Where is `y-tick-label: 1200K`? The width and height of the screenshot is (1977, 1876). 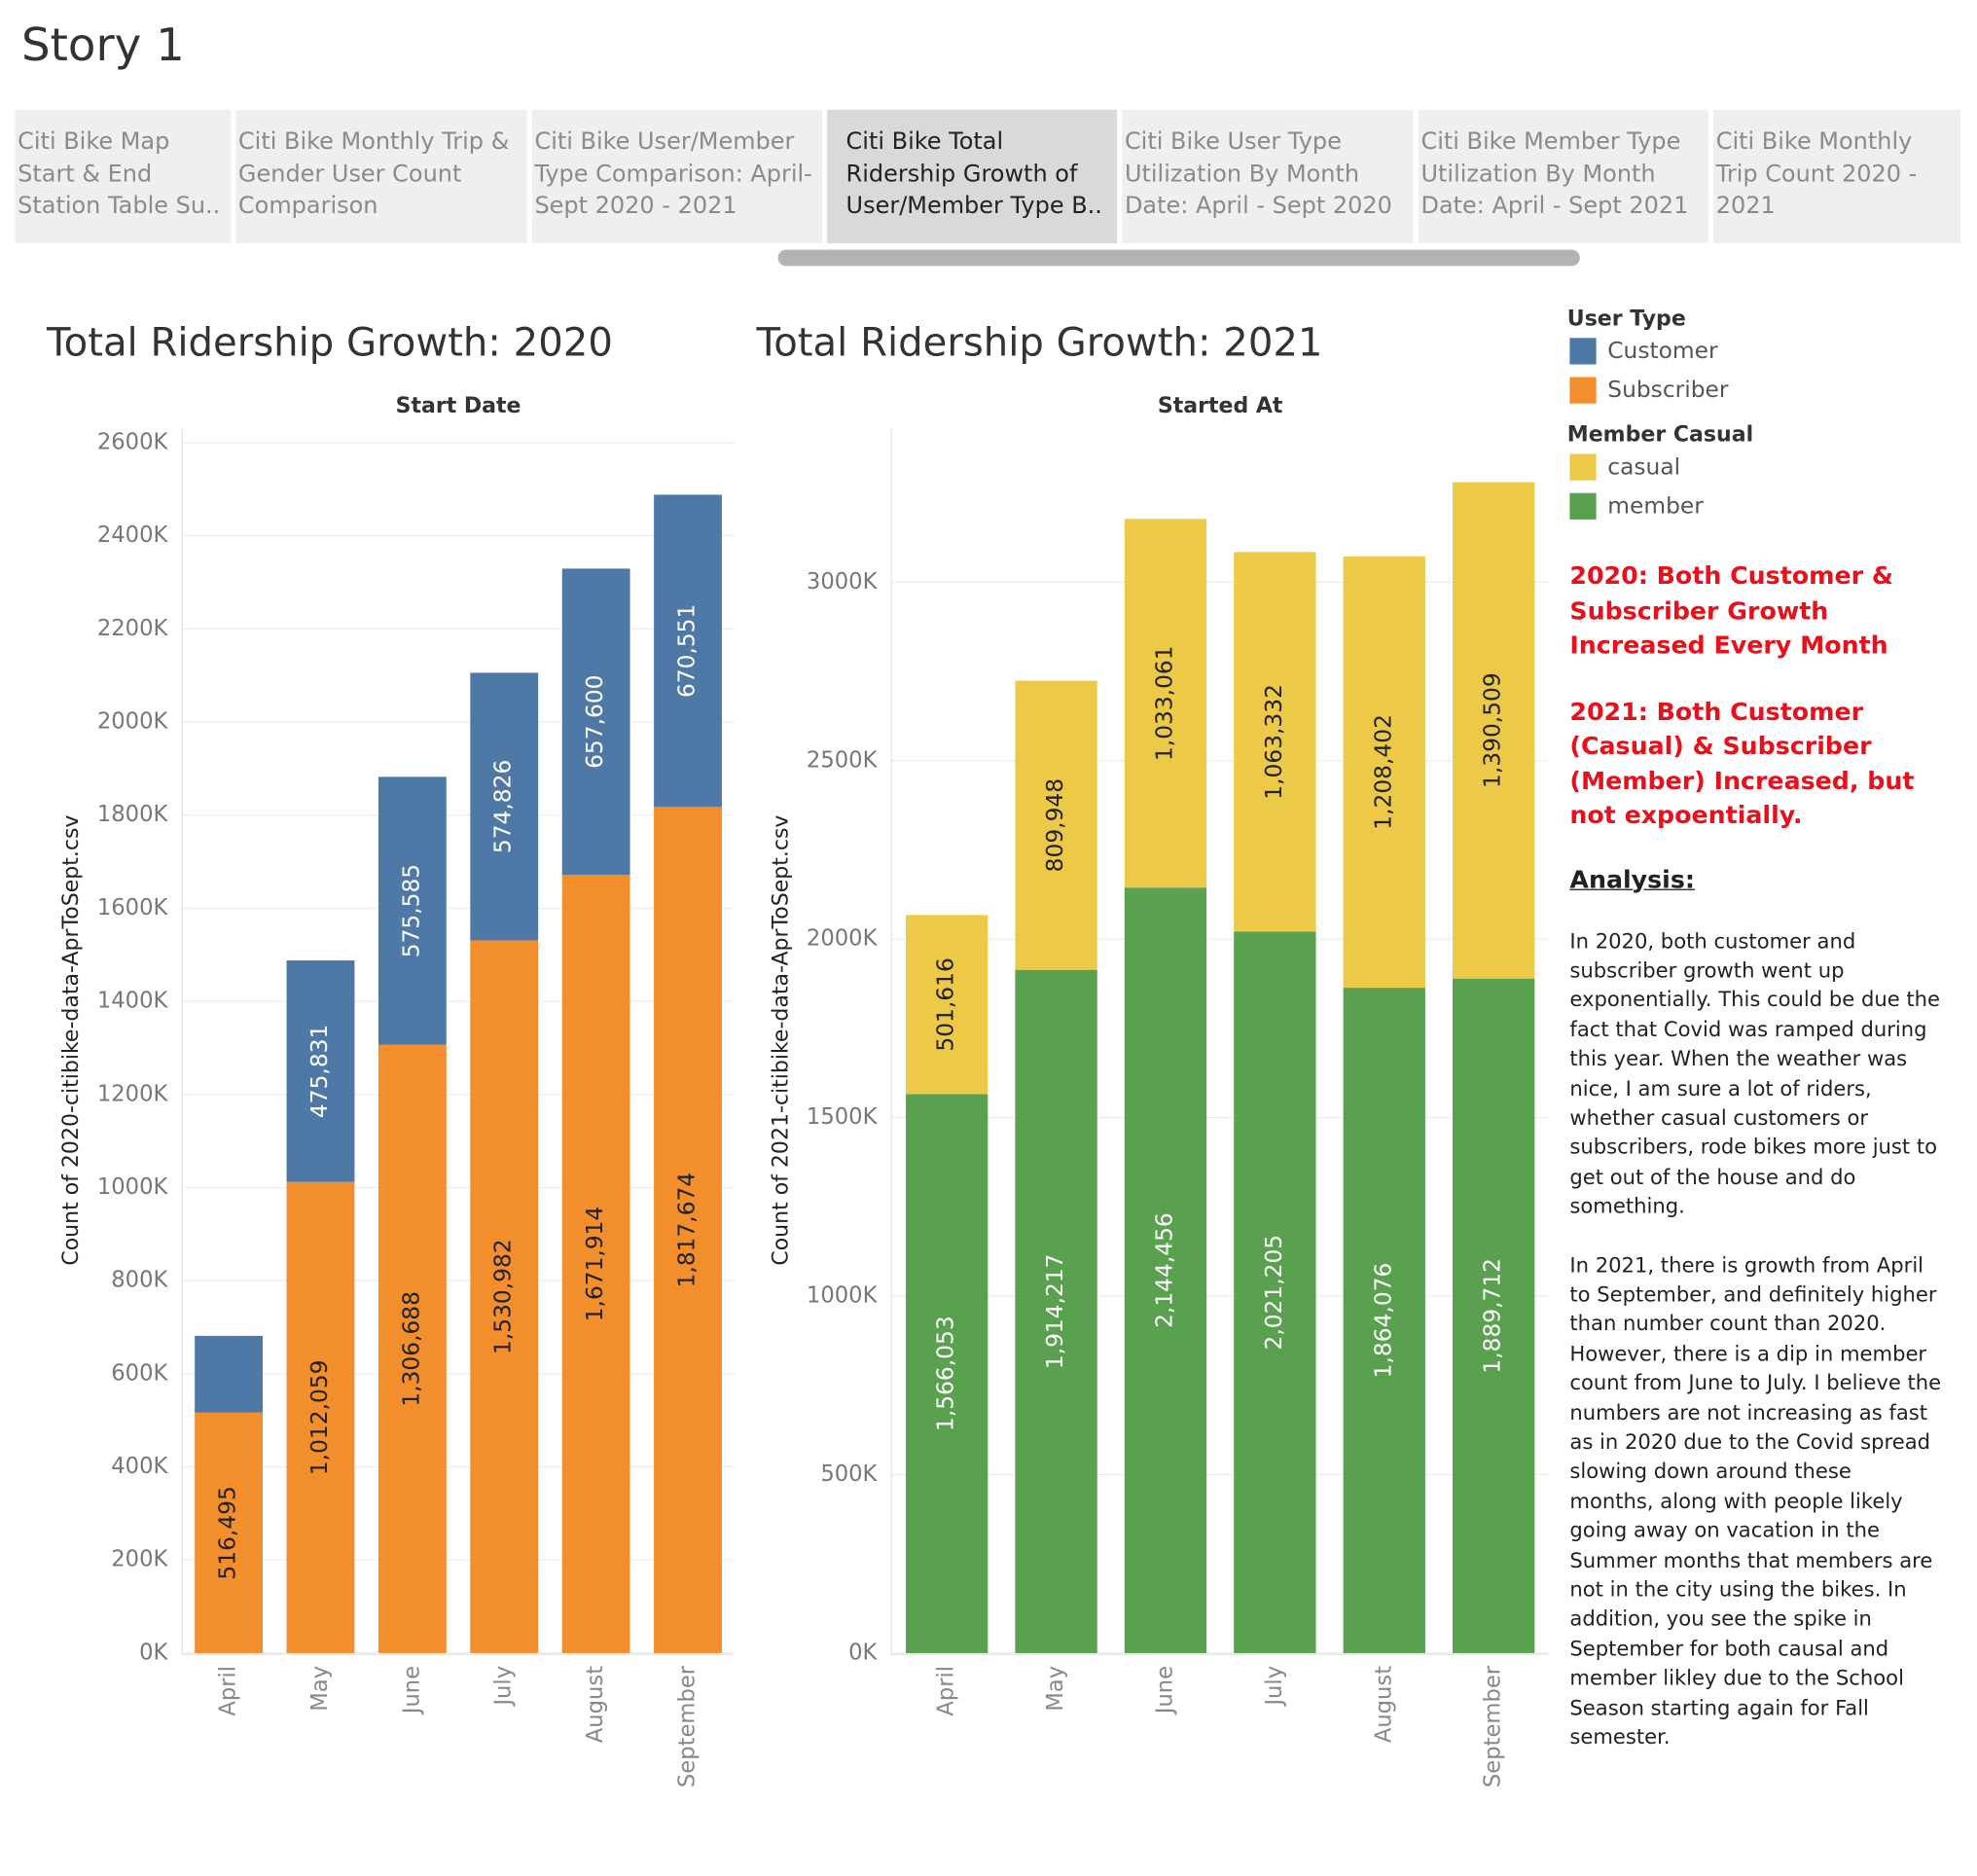 y-tick-label: 1200K is located at coordinates (133, 1093).